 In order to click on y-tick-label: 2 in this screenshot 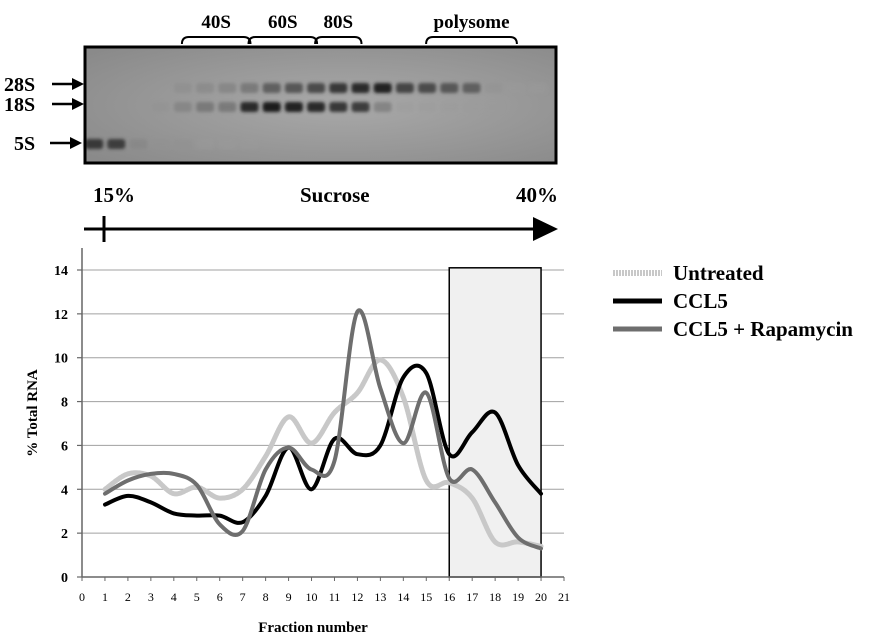, I will do `click(64, 534)`.